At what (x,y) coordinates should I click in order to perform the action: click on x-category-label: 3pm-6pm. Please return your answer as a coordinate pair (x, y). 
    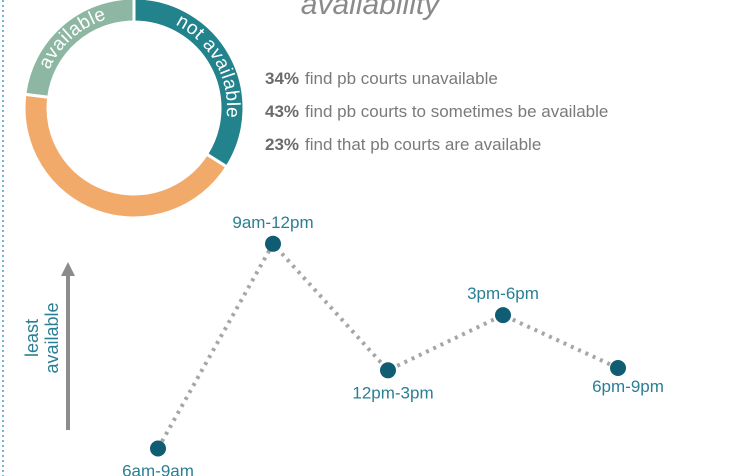
    Looking at the image, I should click on (503, 293).